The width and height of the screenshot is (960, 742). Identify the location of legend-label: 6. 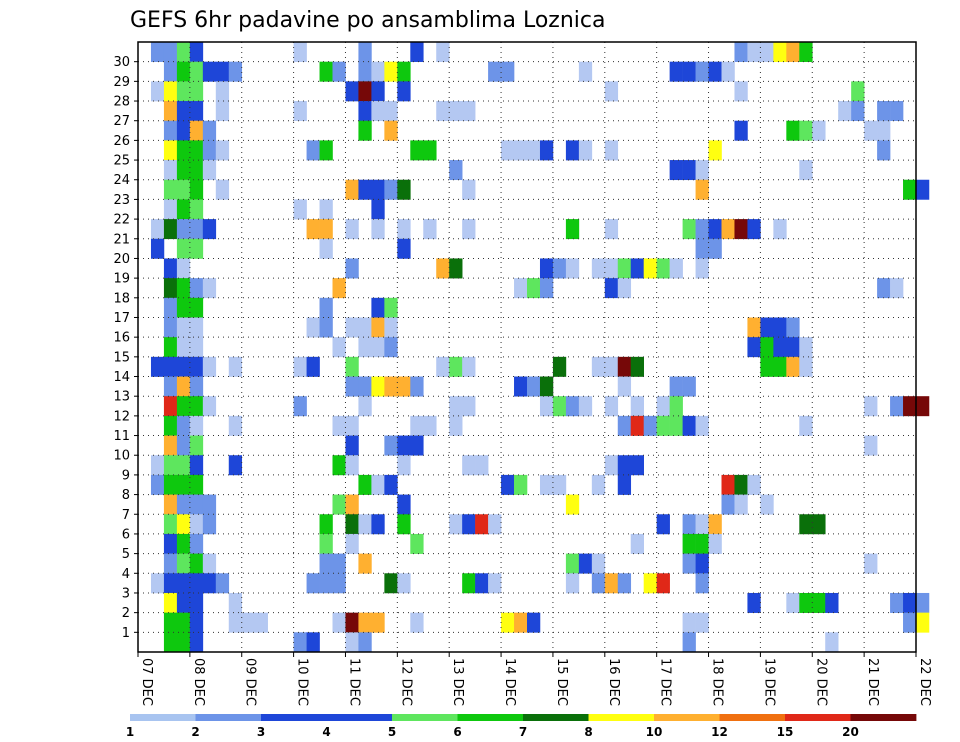
(457, 732).